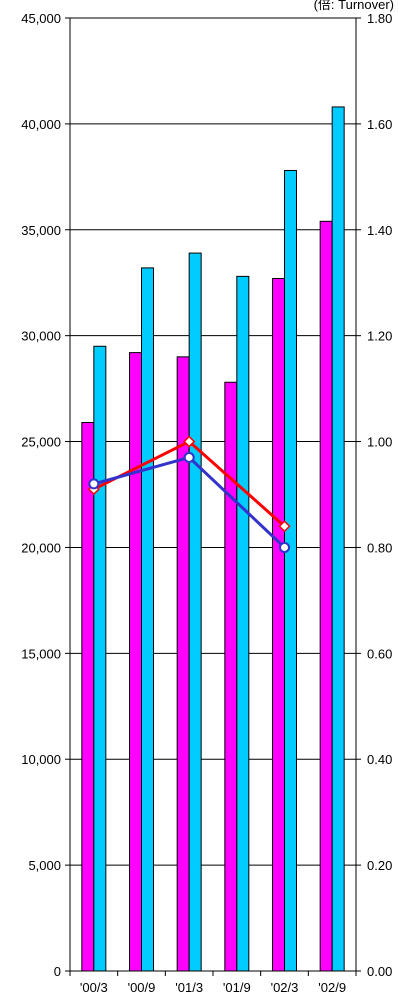 Image resolution: width=398 pixels, height=1003 pixels. Describe the element at coordinates (379, 759) in the screenshot. I see `right-tick-label: 0.40` at that location.